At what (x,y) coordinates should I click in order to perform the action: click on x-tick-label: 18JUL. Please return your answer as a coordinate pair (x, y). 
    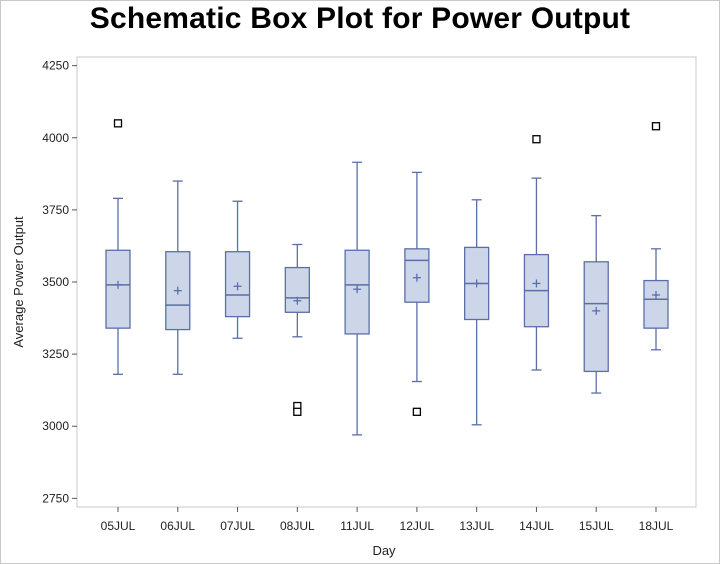
    Looking at the image, I should click on (656, 526).